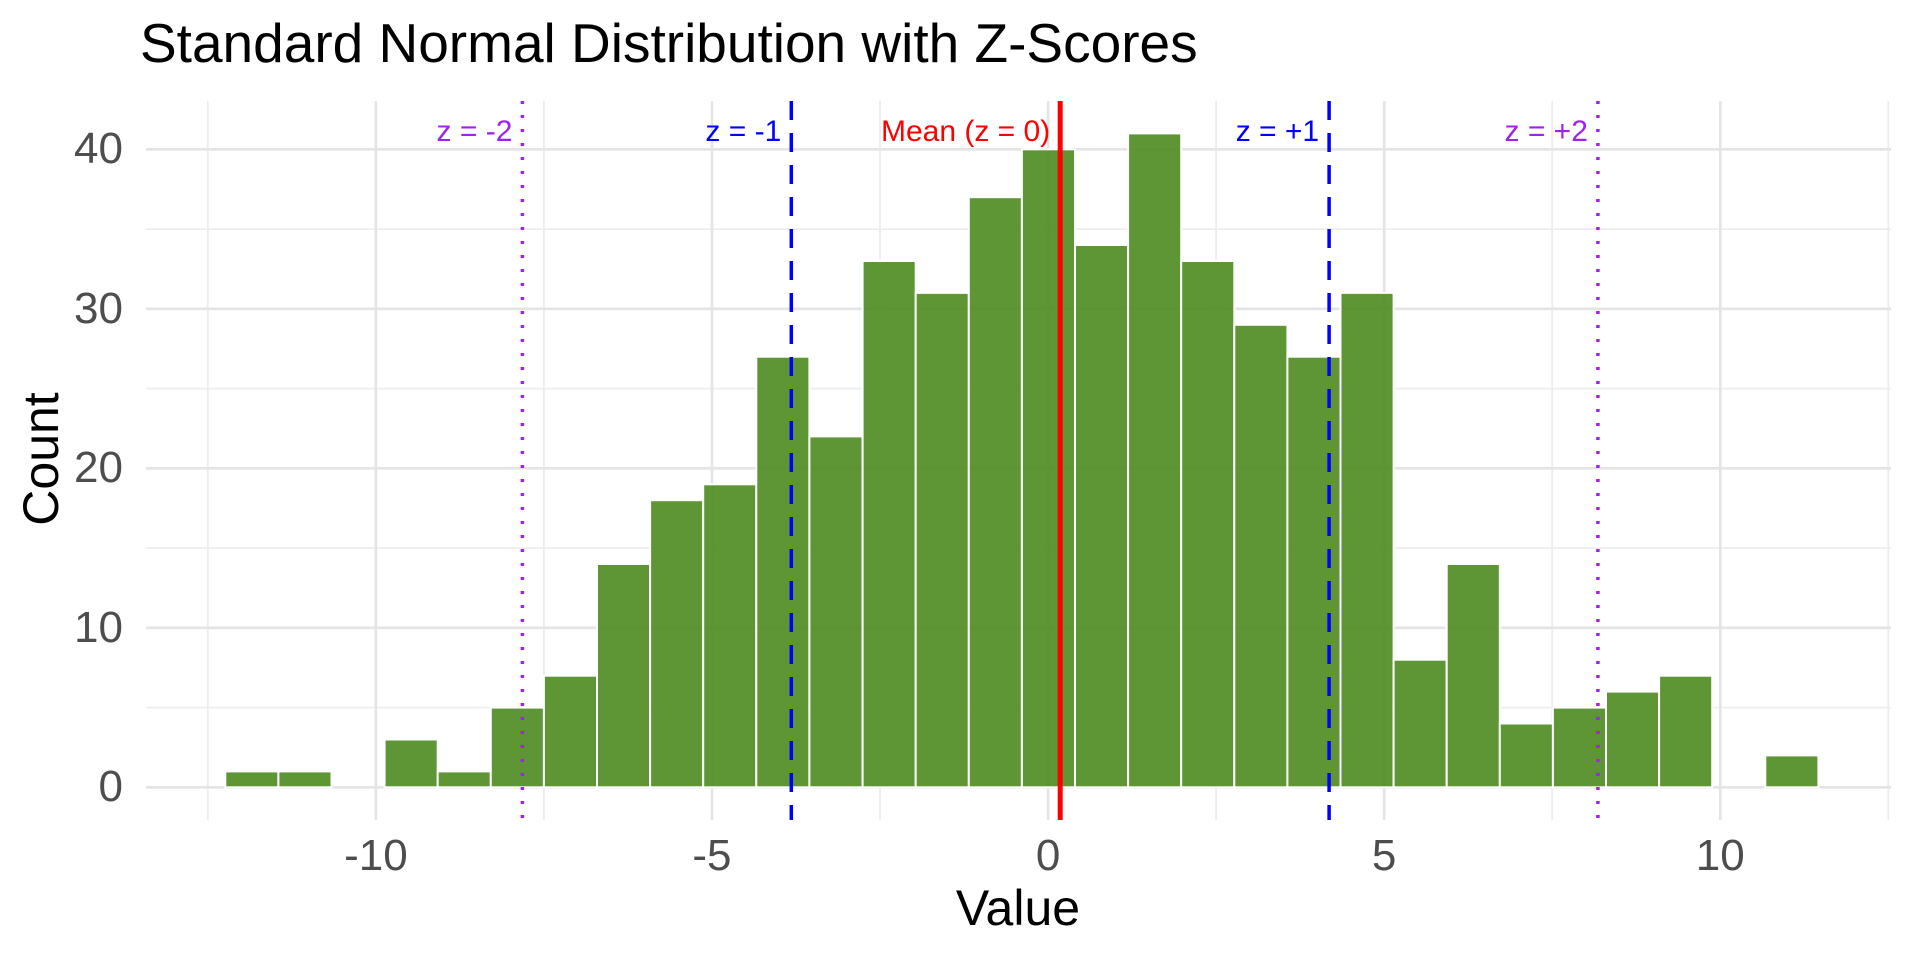 The width and height of the screenshot is (1920, 960). What do you see at coordinates (965, 131) in the screenshot?
I see `z-line-label-0: Mean (z = 0)` at bounding box center [965, 131].